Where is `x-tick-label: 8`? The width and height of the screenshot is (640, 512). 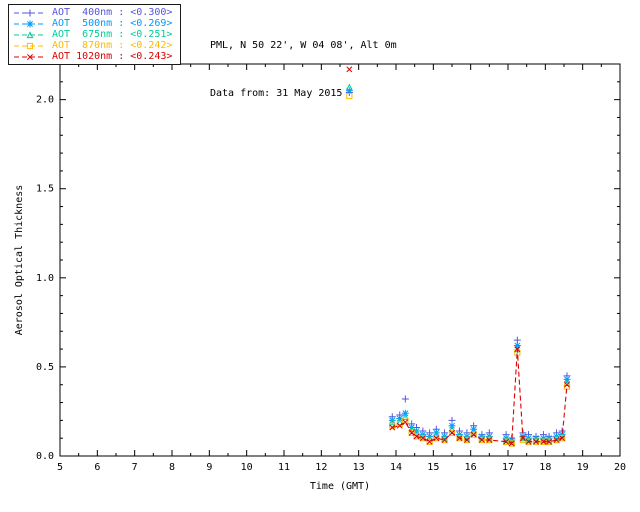
x-tick-label: 8 is located at coordinates (172, 467).